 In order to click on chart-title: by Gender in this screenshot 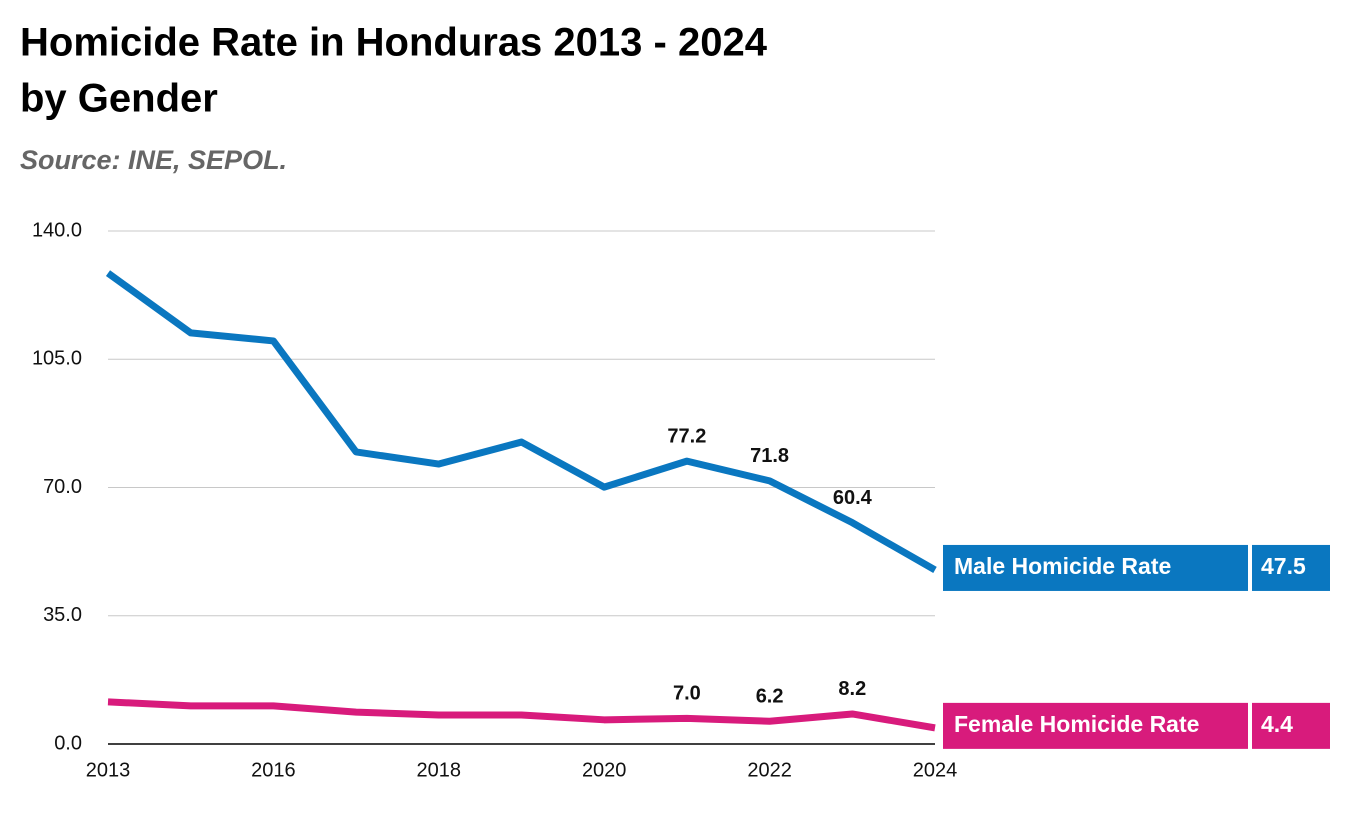, I will do `click(119, 99)`.